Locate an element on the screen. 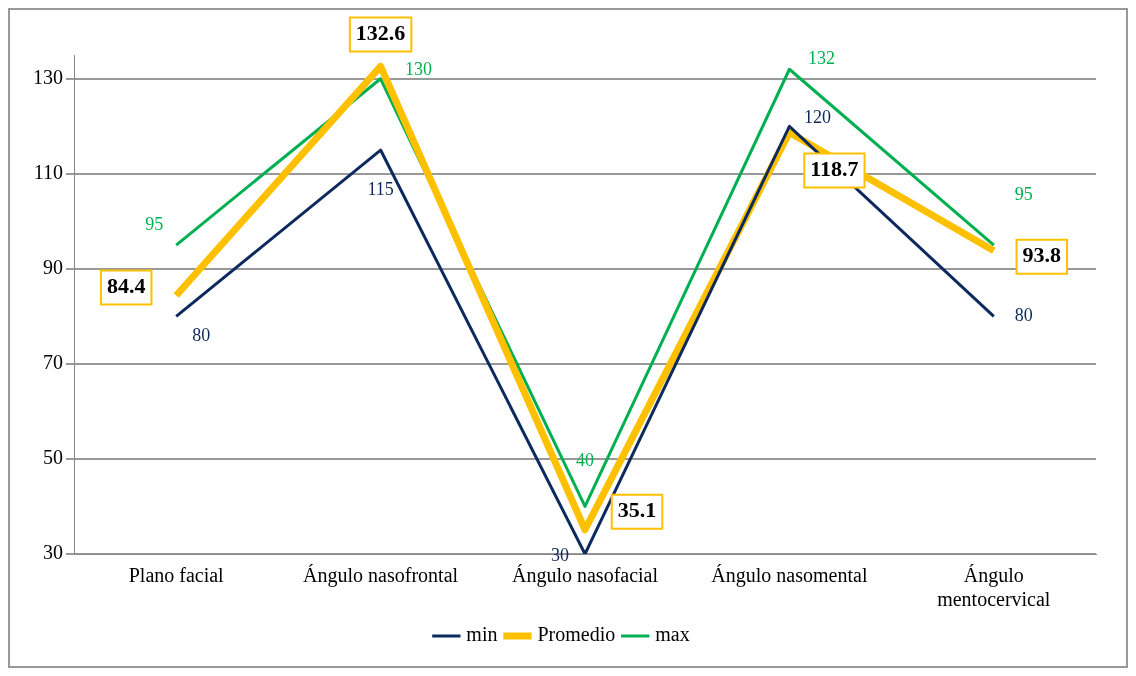 This screenshot has height=676, width=1136. x-tick-label: Plano facial is located at coordinates (176, 575).